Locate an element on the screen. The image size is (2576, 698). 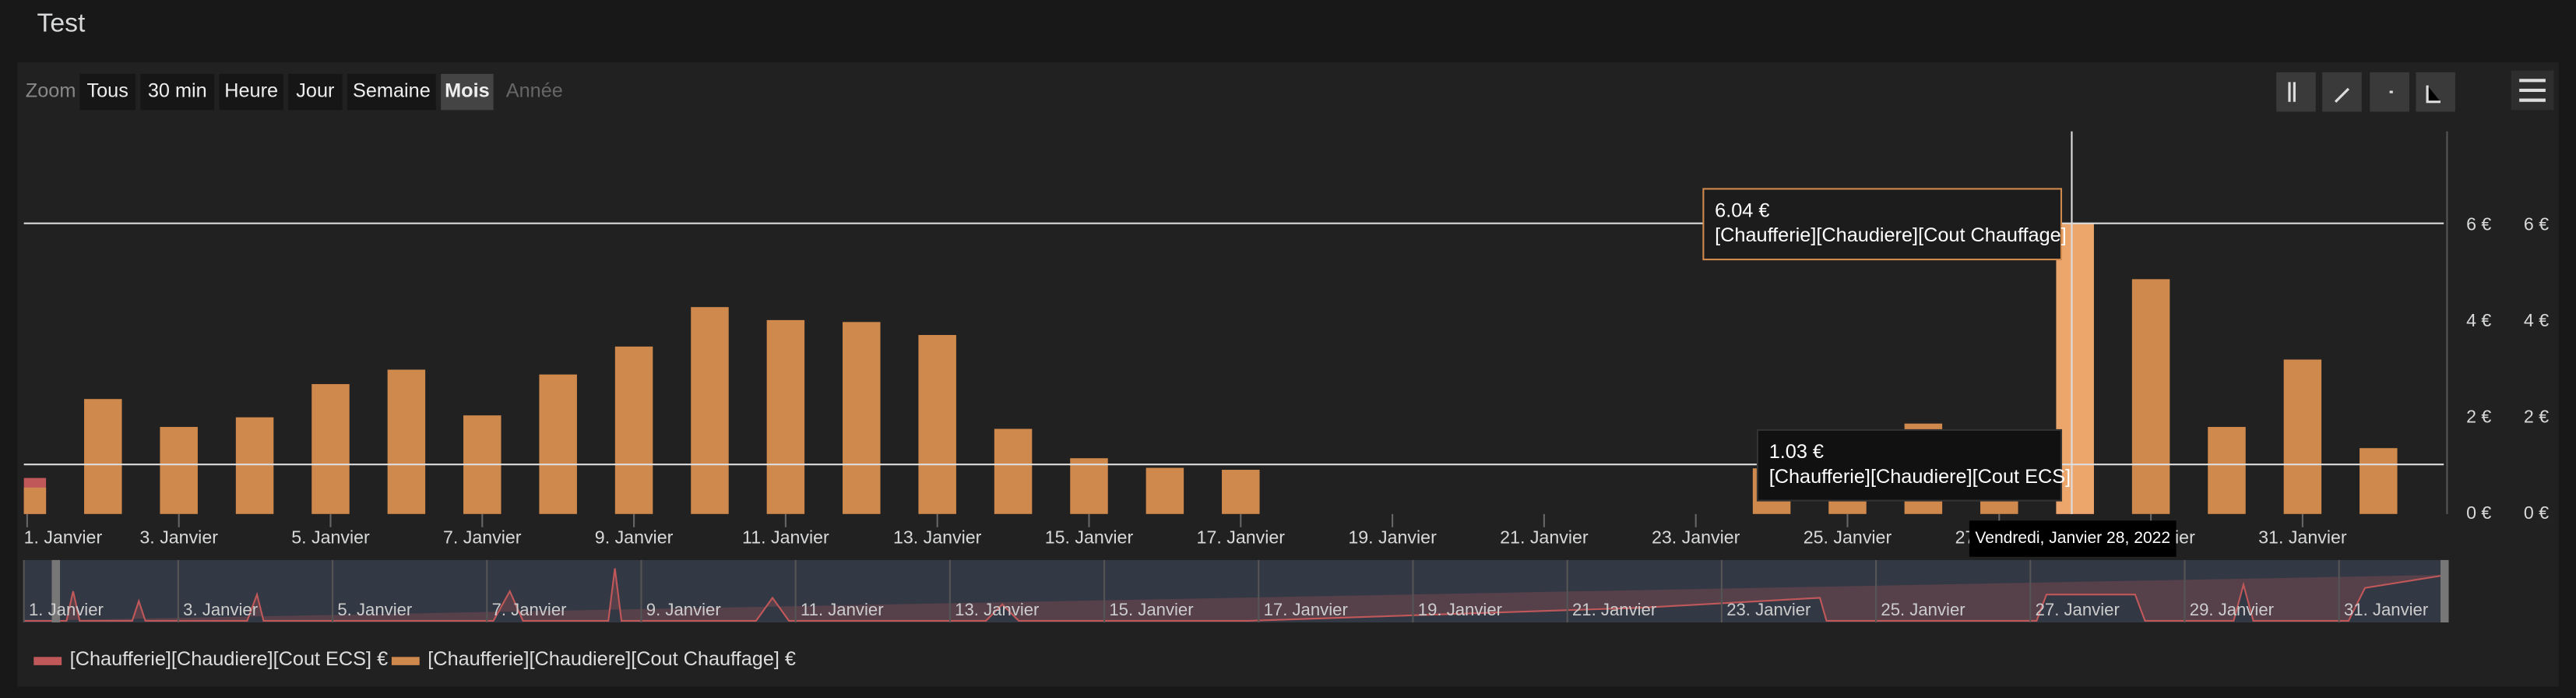
x-tick-label: 21. Janvier is located at coordinates (1544, 537).